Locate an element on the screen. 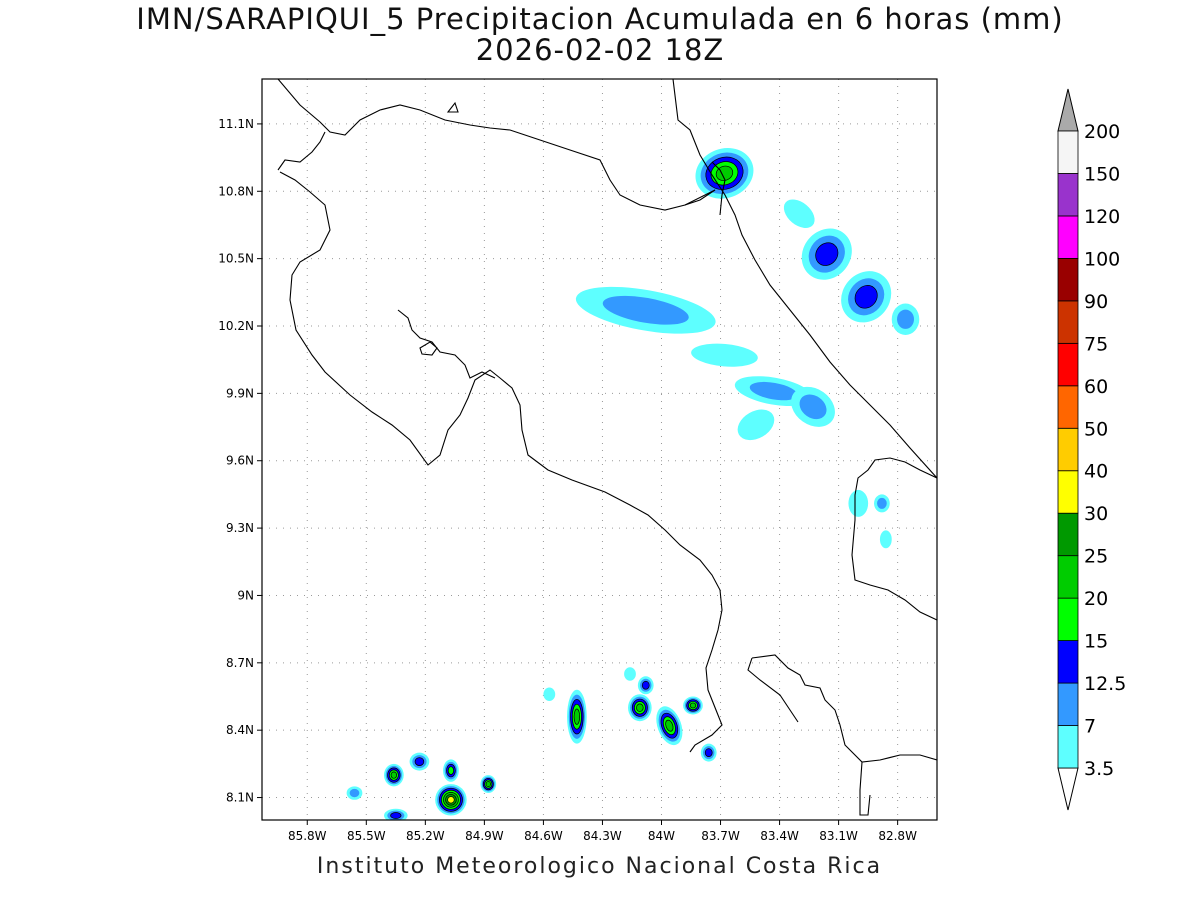 The width and height of the screenshot is (1200, 900). colorbar-label: 150 is located at coordinates (1102, 174).